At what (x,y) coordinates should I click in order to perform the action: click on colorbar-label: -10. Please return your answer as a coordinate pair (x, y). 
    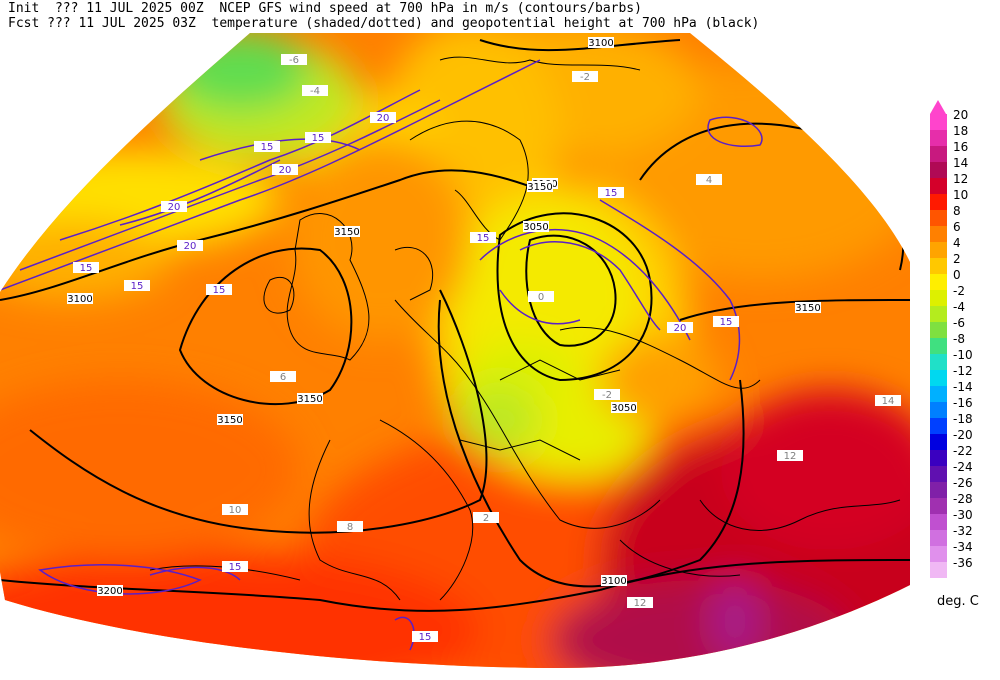
    Looking at the image, I should click on (963, 355).